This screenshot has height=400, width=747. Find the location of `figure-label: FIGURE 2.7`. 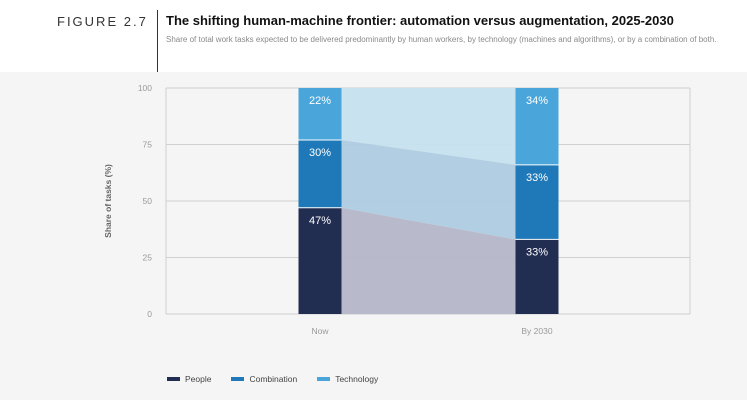

figure-label: FIGURE 2.7 is located at coordinates (102, 21).